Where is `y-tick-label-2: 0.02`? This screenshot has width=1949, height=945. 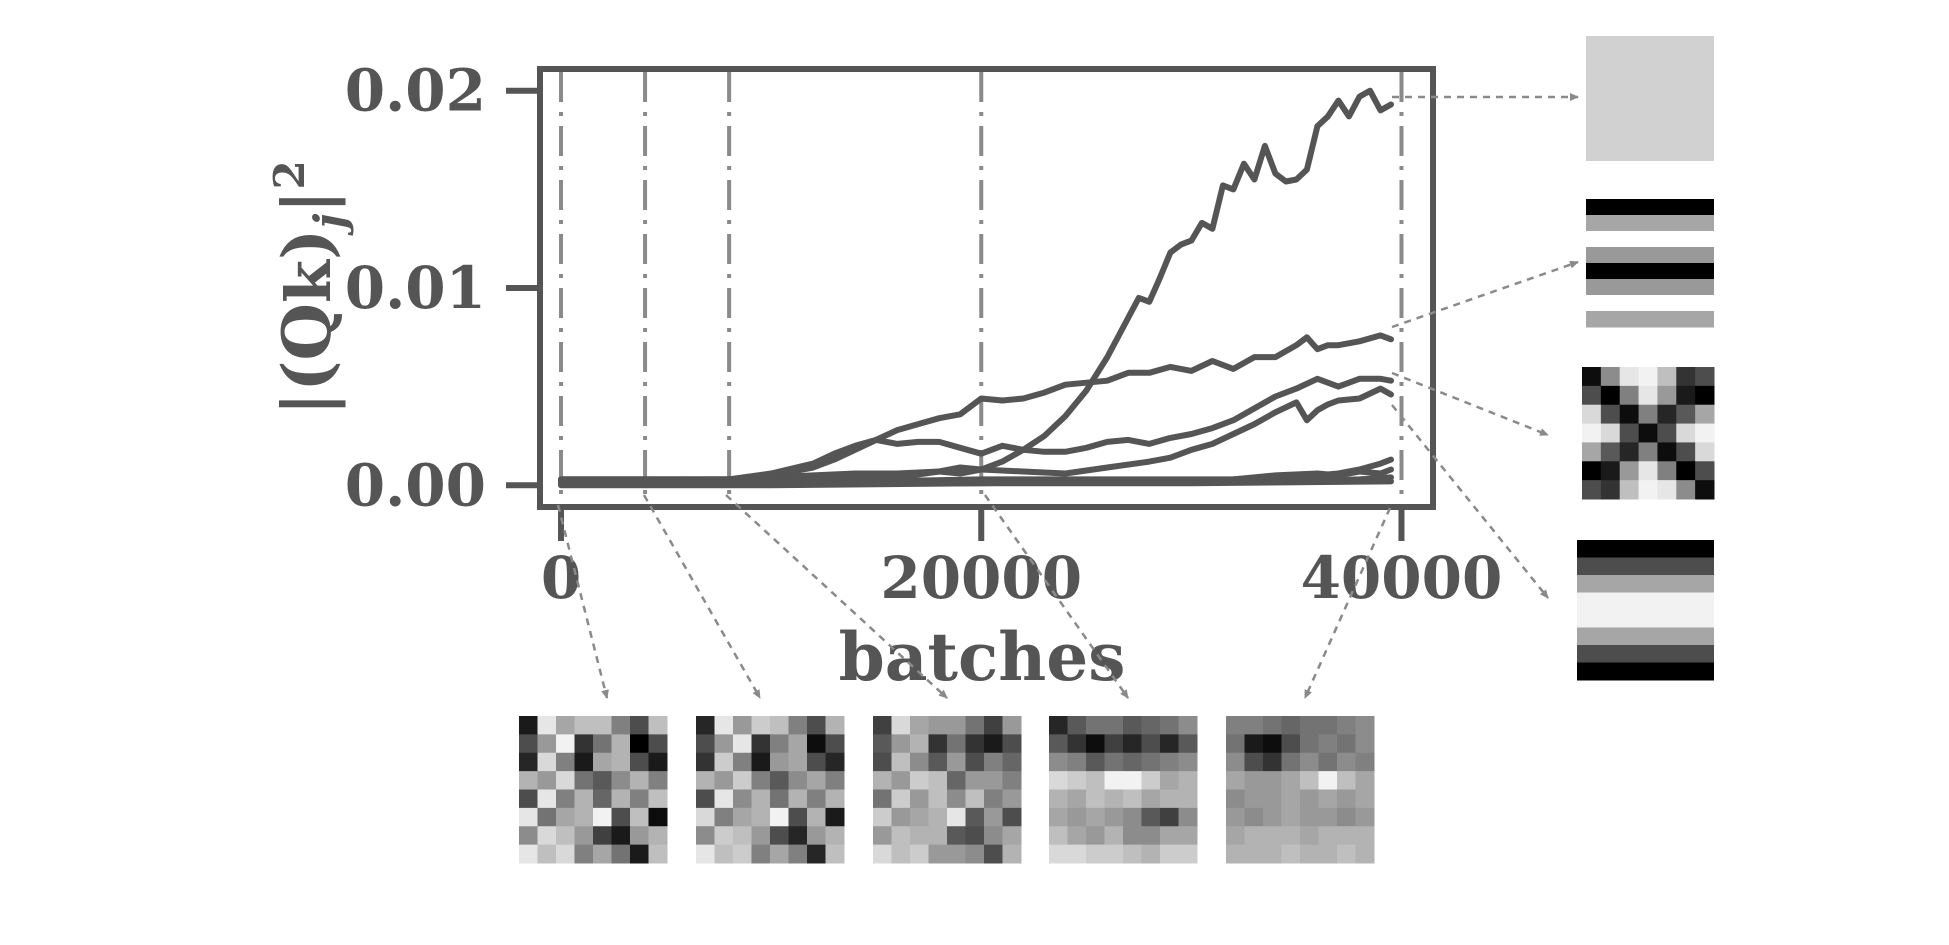
y-tick-label-2: 0.02 is located at coordinates (415, 91).